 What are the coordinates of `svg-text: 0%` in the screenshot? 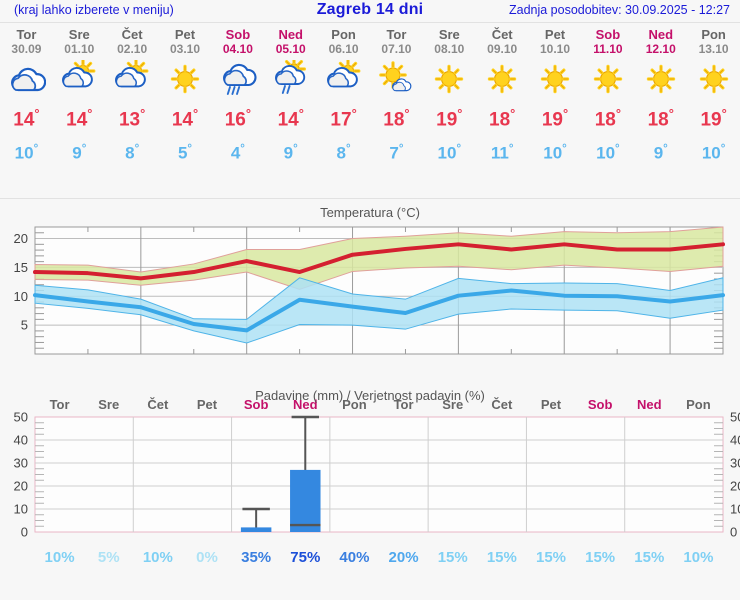 It's located at (207, 557).